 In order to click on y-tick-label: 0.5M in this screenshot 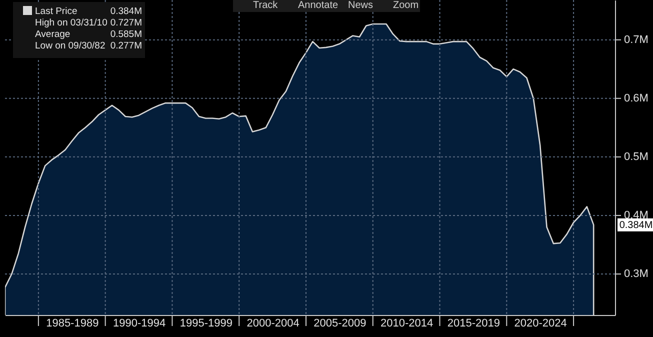, I will do `click(636, 156)`.